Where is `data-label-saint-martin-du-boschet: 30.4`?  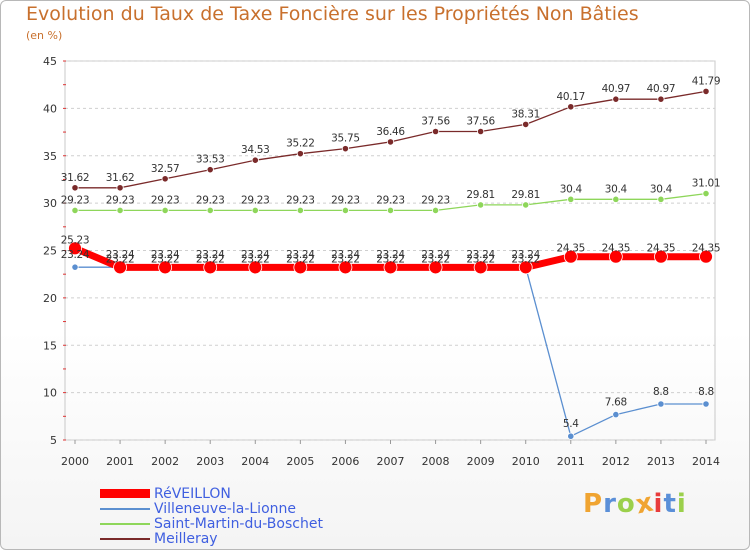
data-label-saint-martin-du-boschet: 30.4 is located at coordinates (616, 189).